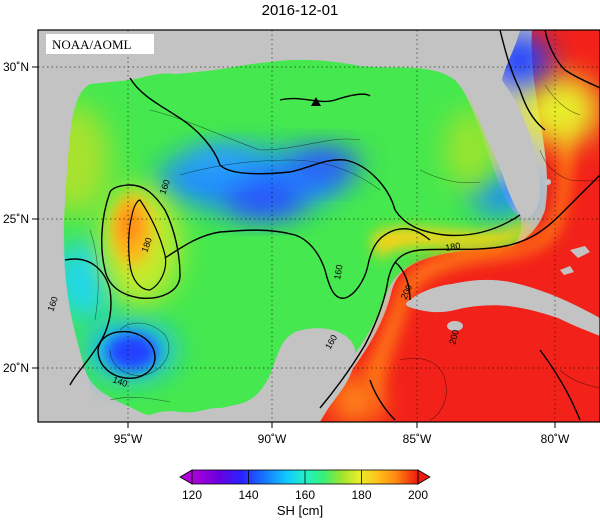 The height and width of the screenshot is (529, 600). Describe the element at coordinates (305, 485) in the screenshot. I see `colorbar: 120 140 160 180 200` at that location.